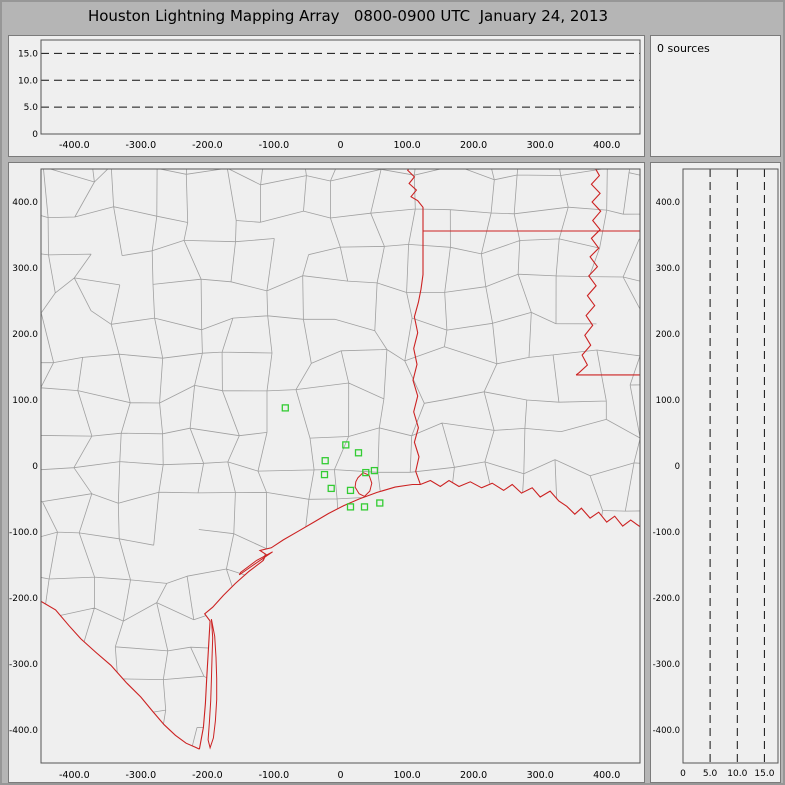 The width and height of the screenshot is (785, 785). I want to click on padre-island, so click(212, 684).